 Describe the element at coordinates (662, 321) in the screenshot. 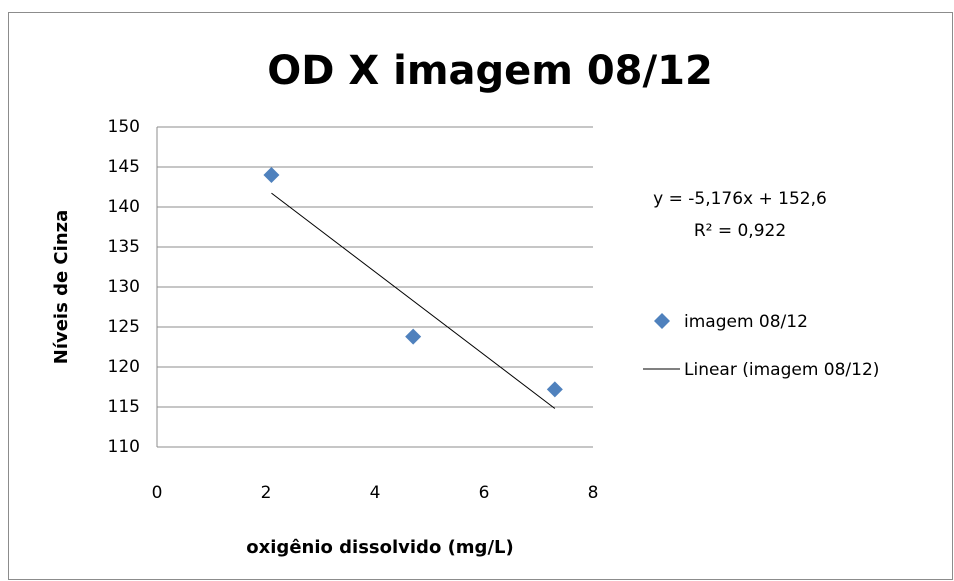

I see `legend-marker` at that location.